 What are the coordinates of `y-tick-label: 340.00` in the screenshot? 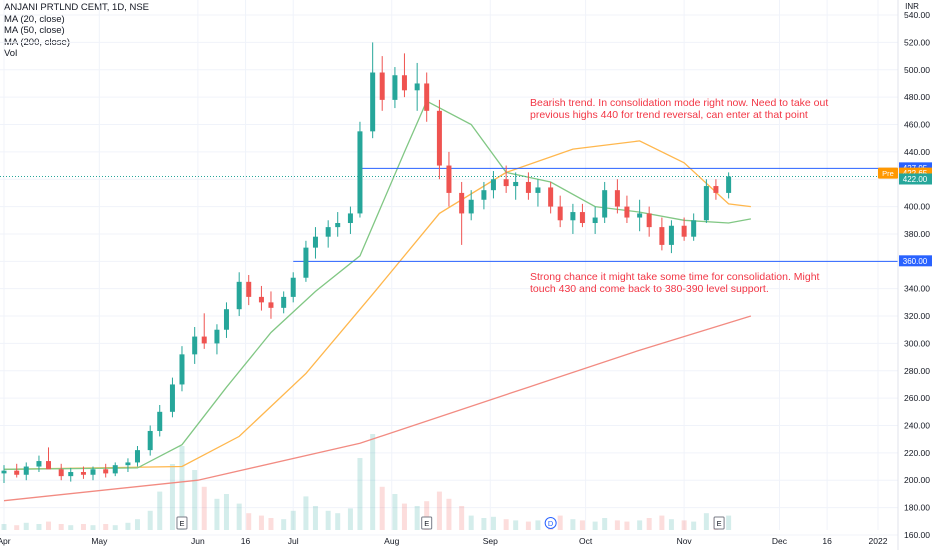 It's located at (917, 289).